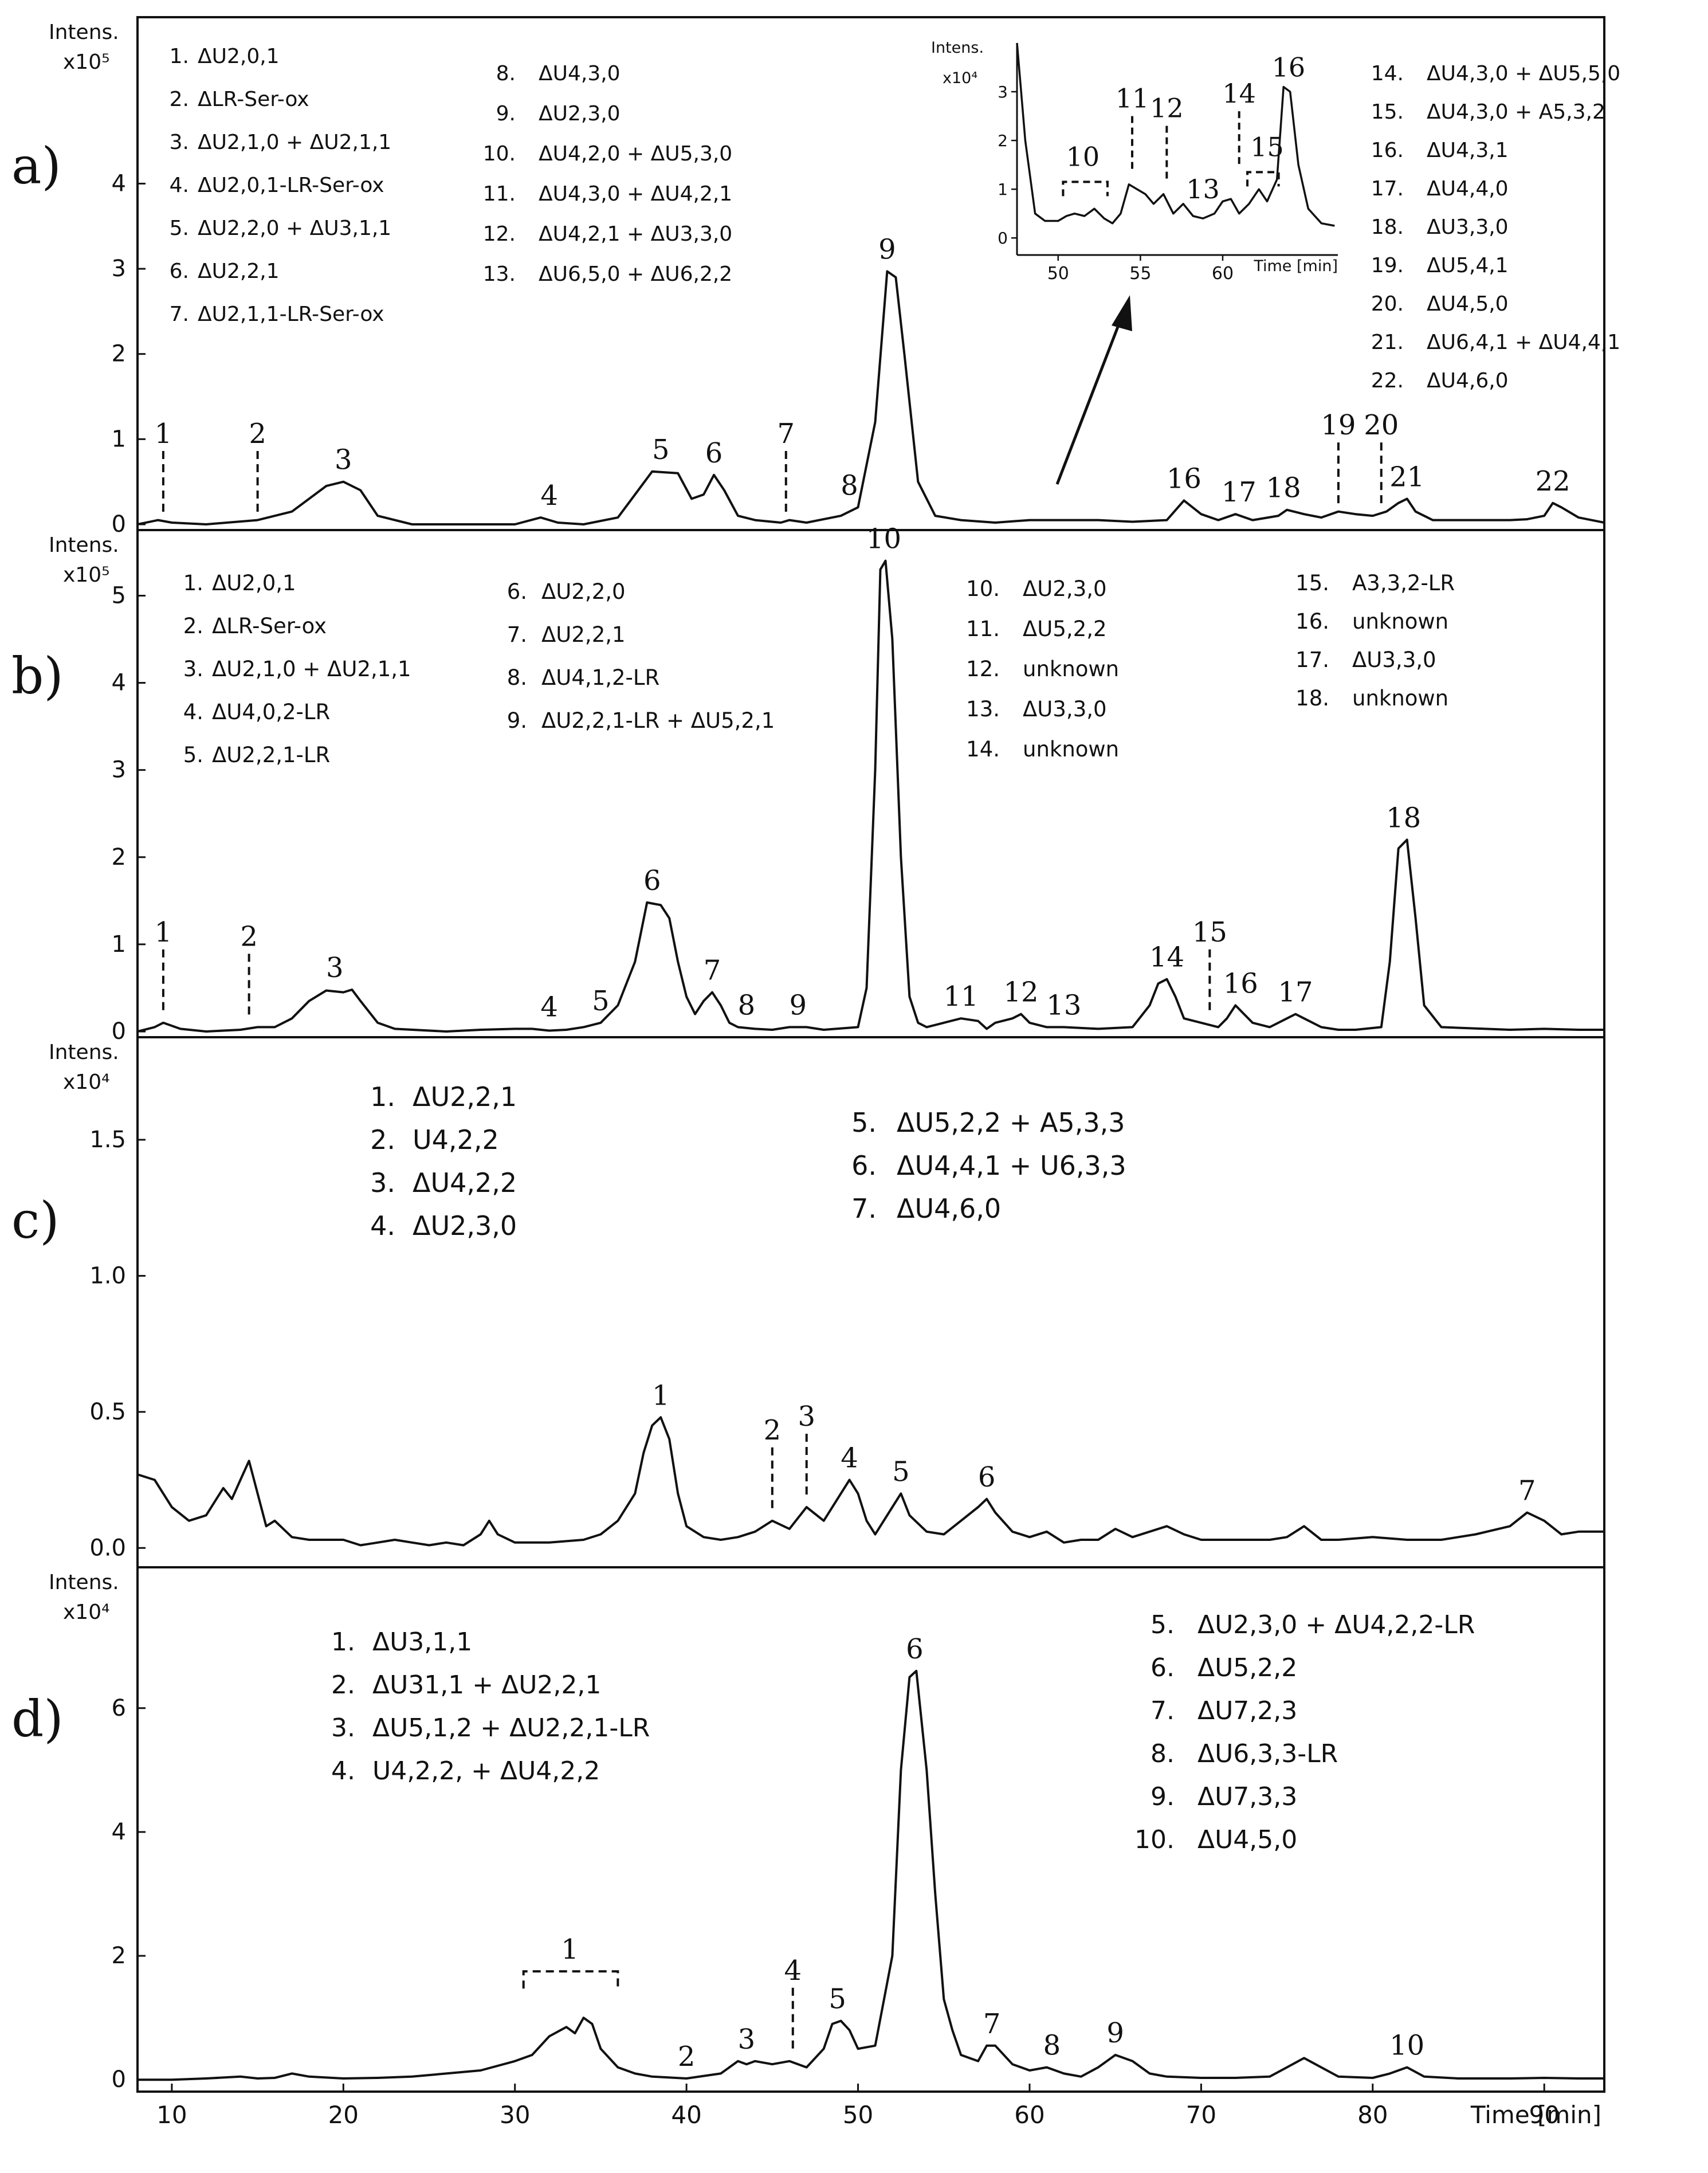 This screenshot has height=2173, width=1708. Describe the element at coordinates (1312, 621) in the screenshot. I see `legend-number: 16.` at that location.